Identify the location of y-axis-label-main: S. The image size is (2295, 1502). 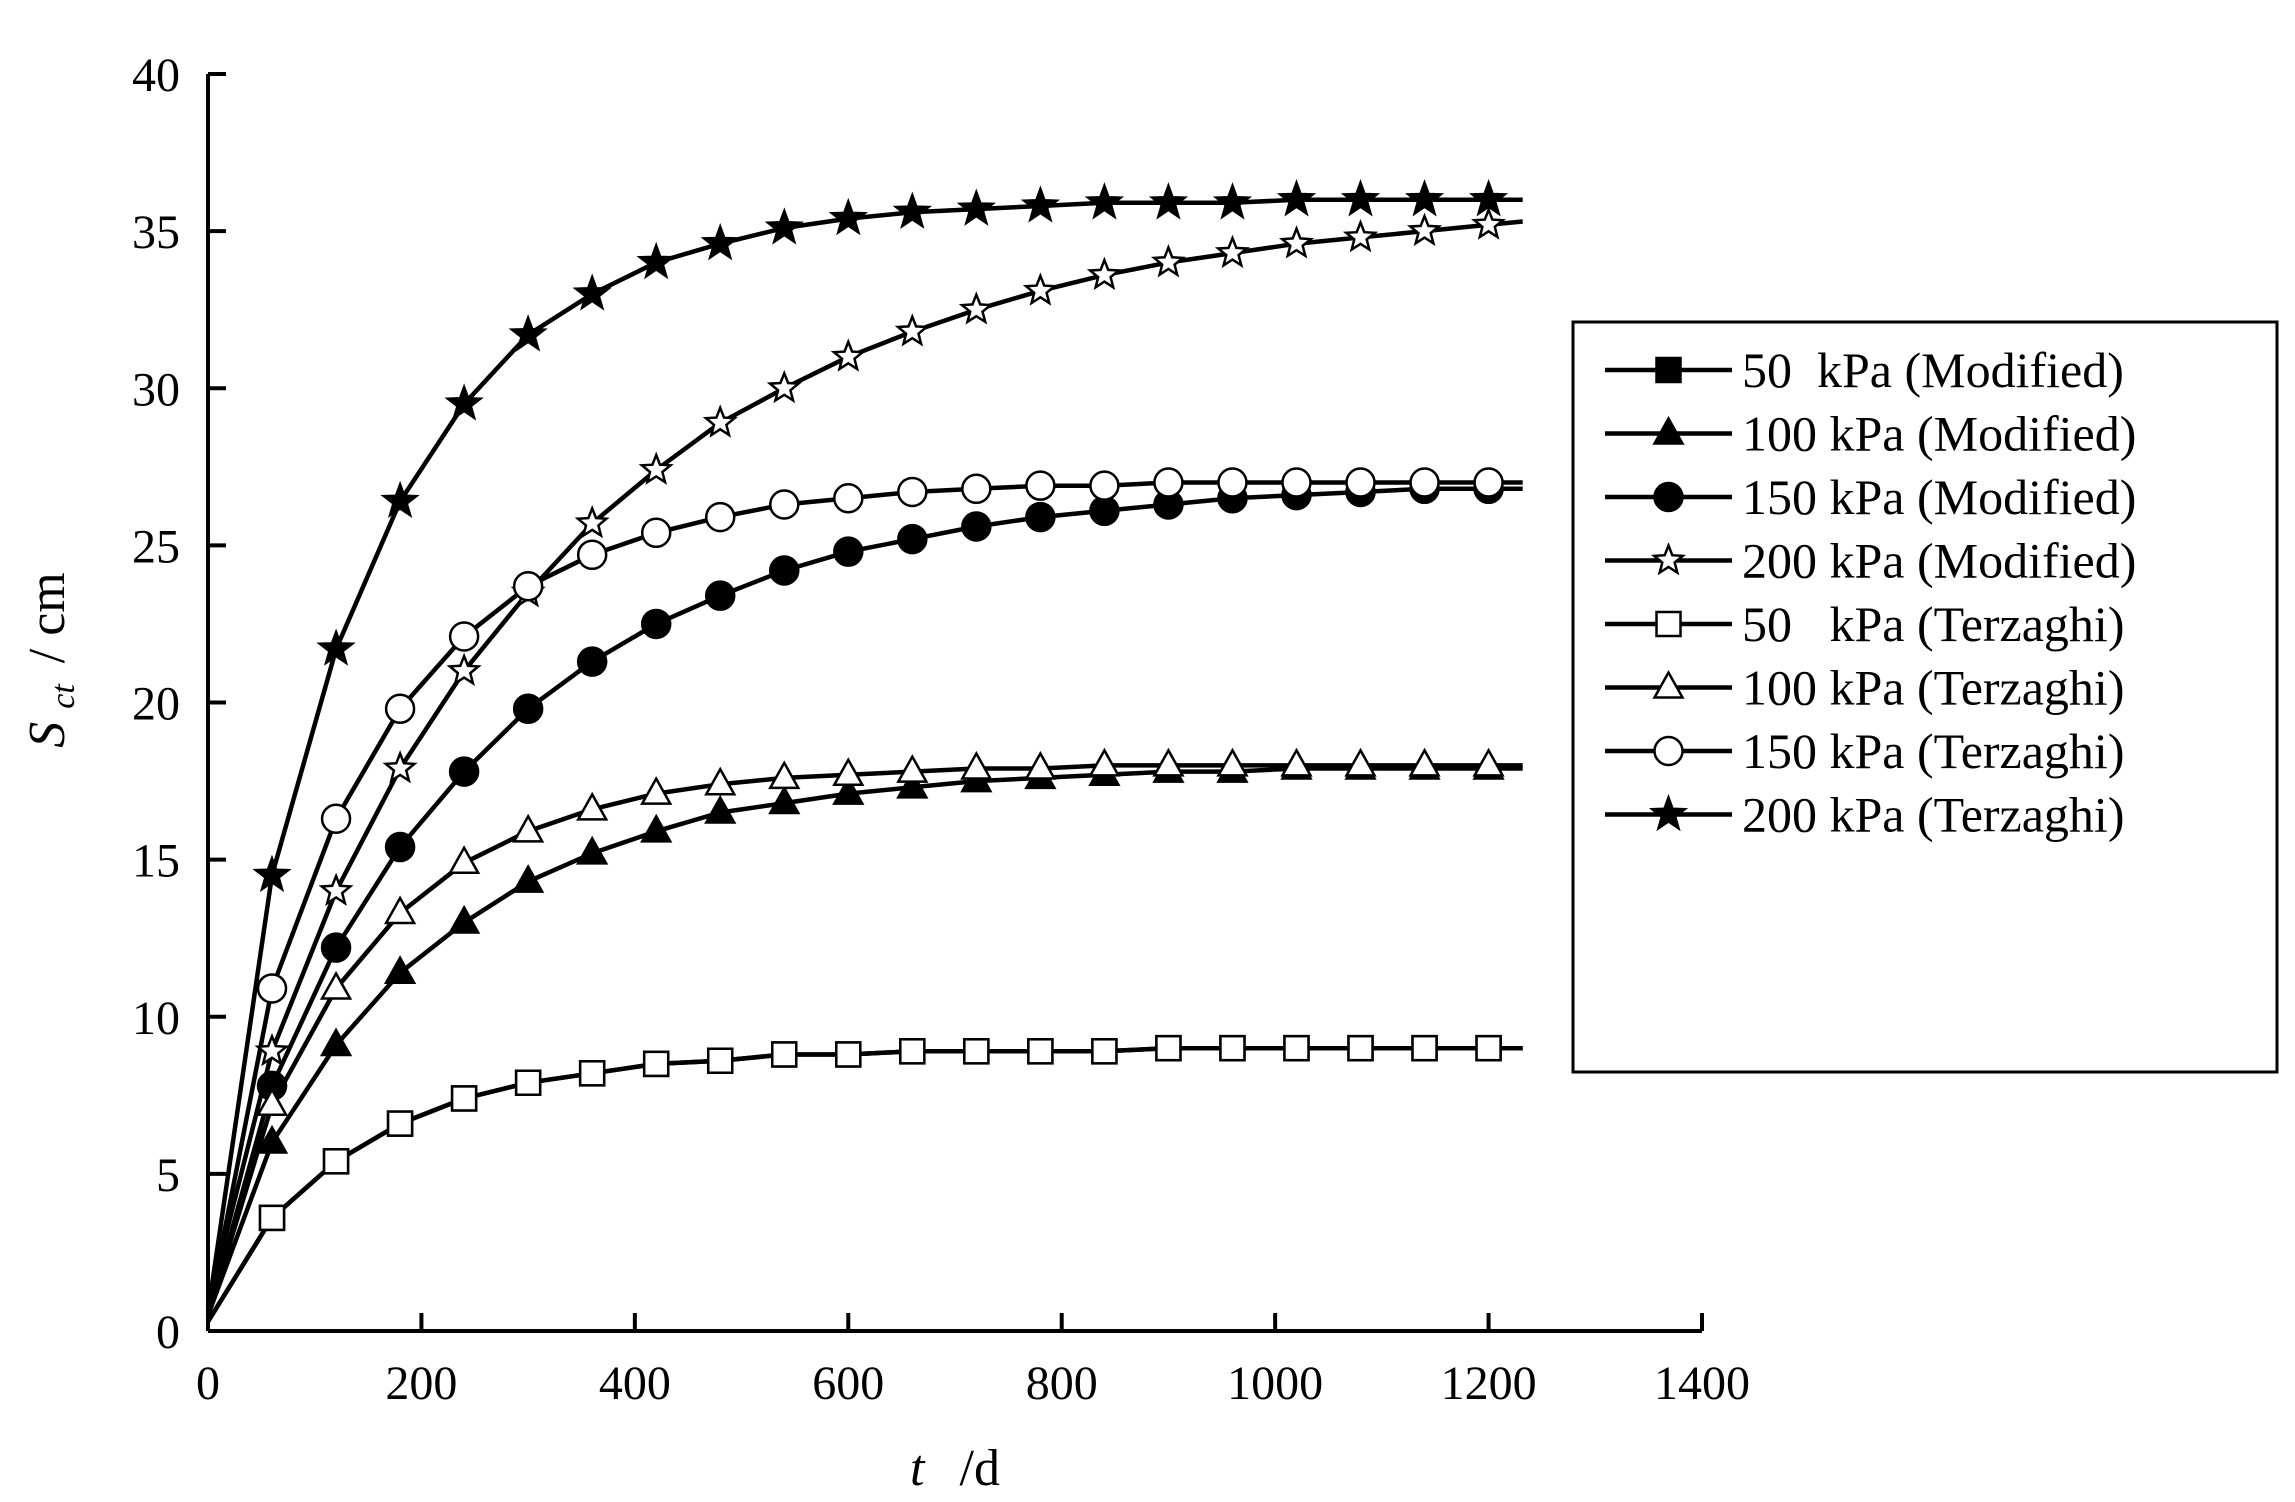
(47, 735).